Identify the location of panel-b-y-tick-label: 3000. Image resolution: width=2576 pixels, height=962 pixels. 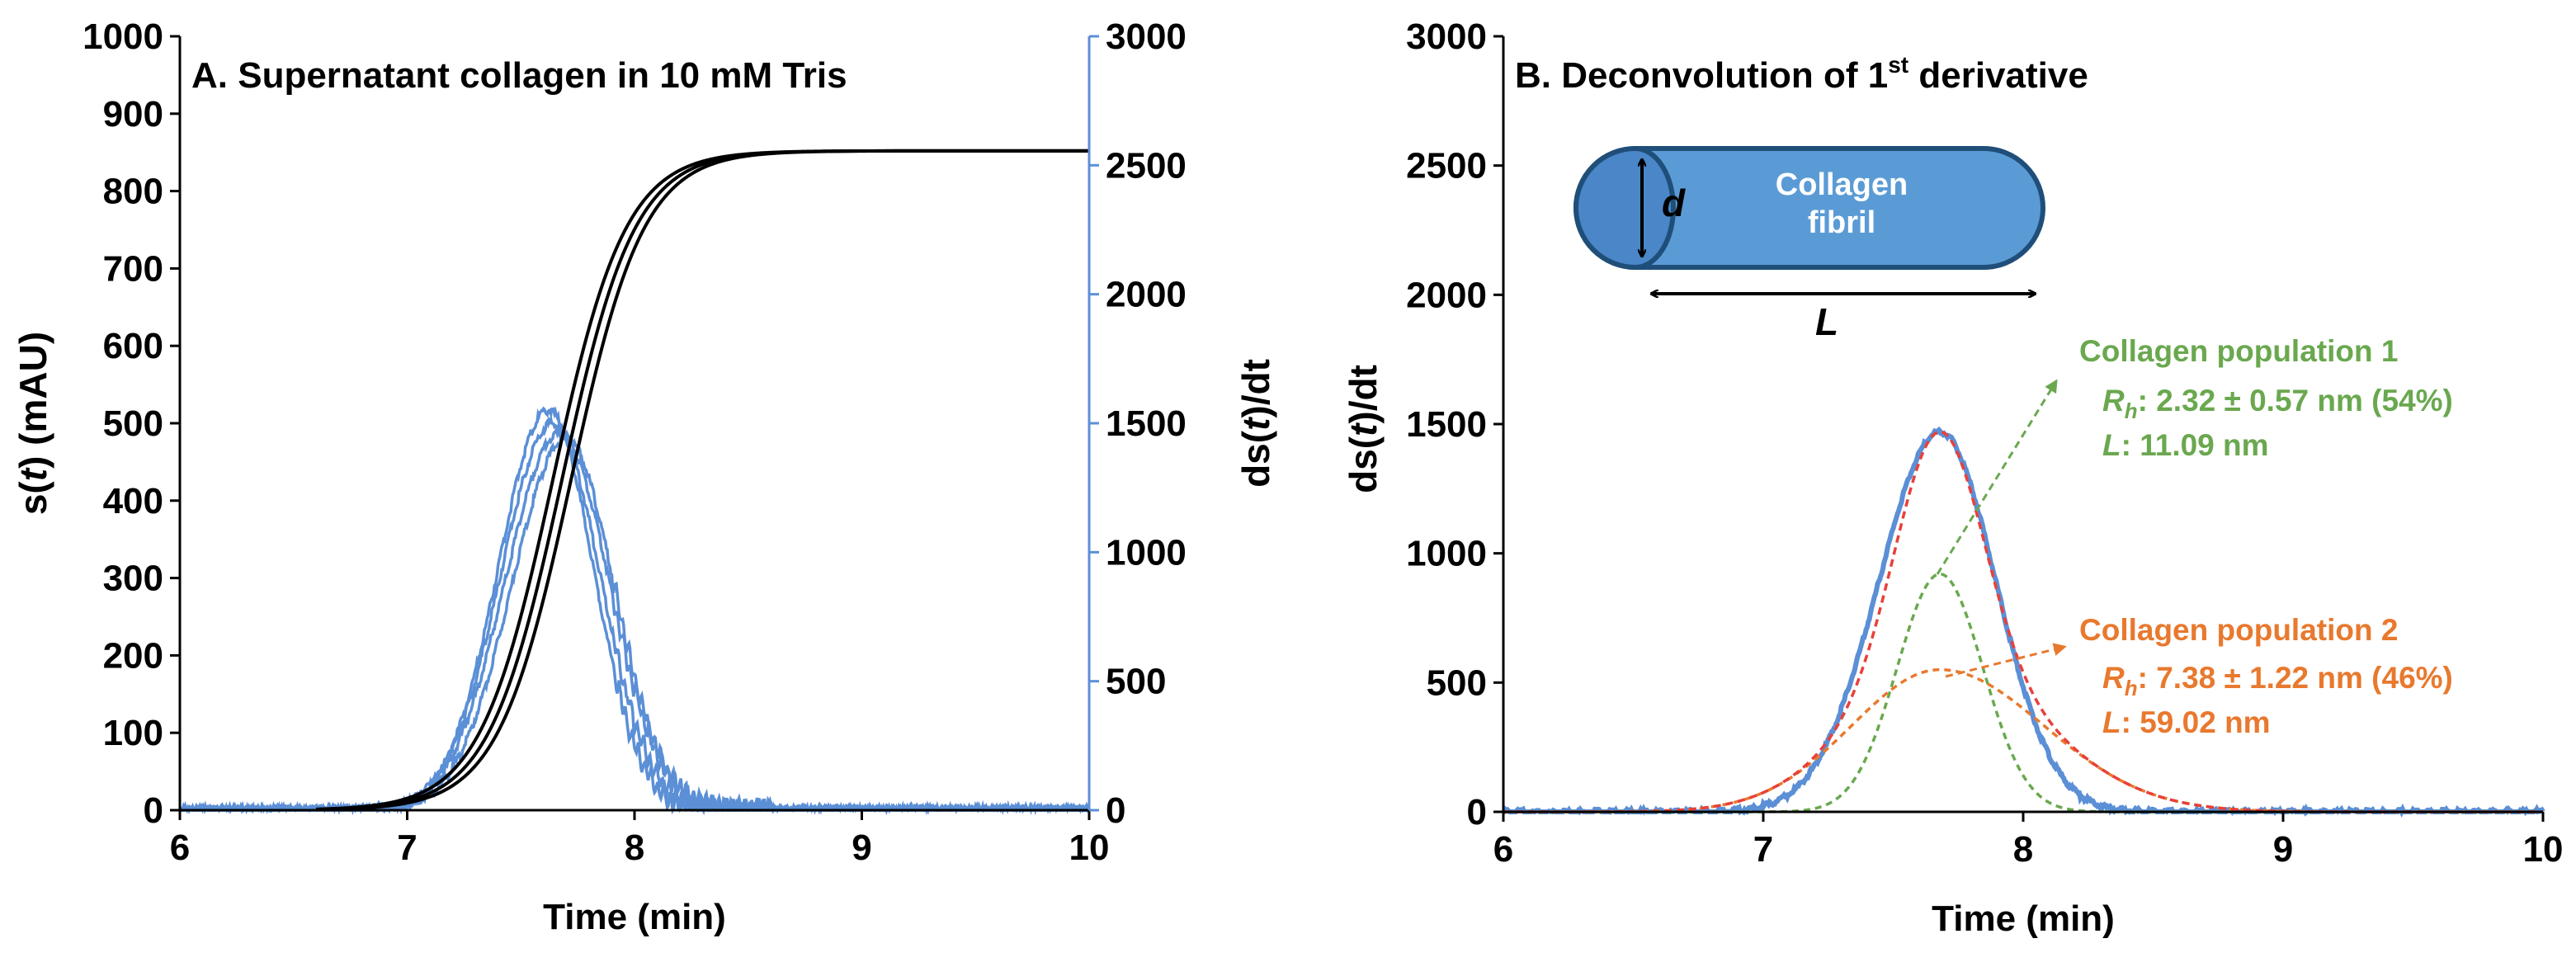
(1446, 37).